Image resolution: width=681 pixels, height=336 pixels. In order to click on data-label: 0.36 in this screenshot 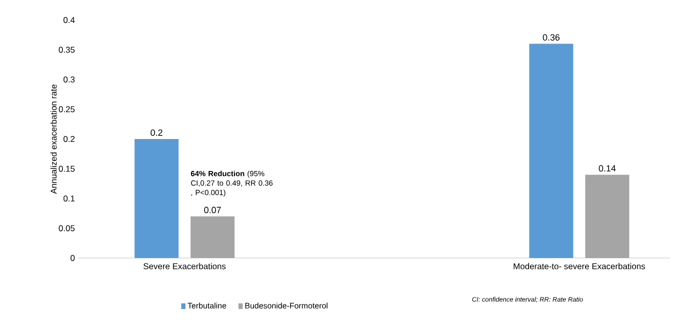, I will do `click(551, 37)`.